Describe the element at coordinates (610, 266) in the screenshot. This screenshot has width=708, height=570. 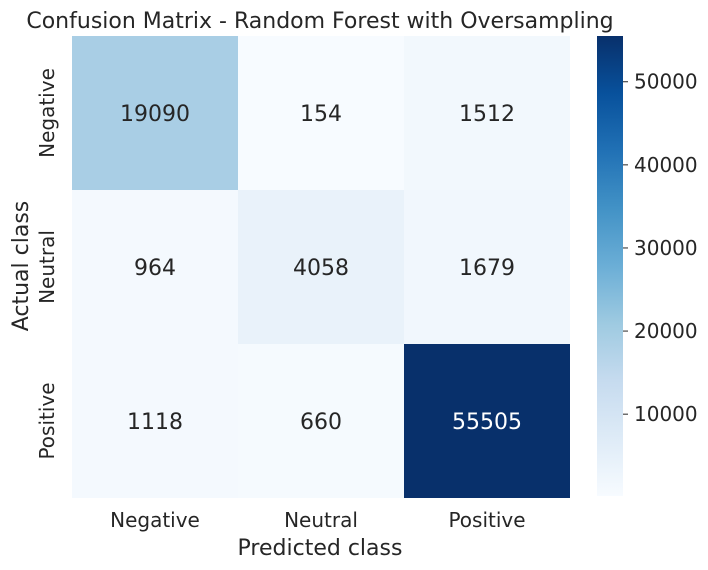
I see `colorbar` at that location.